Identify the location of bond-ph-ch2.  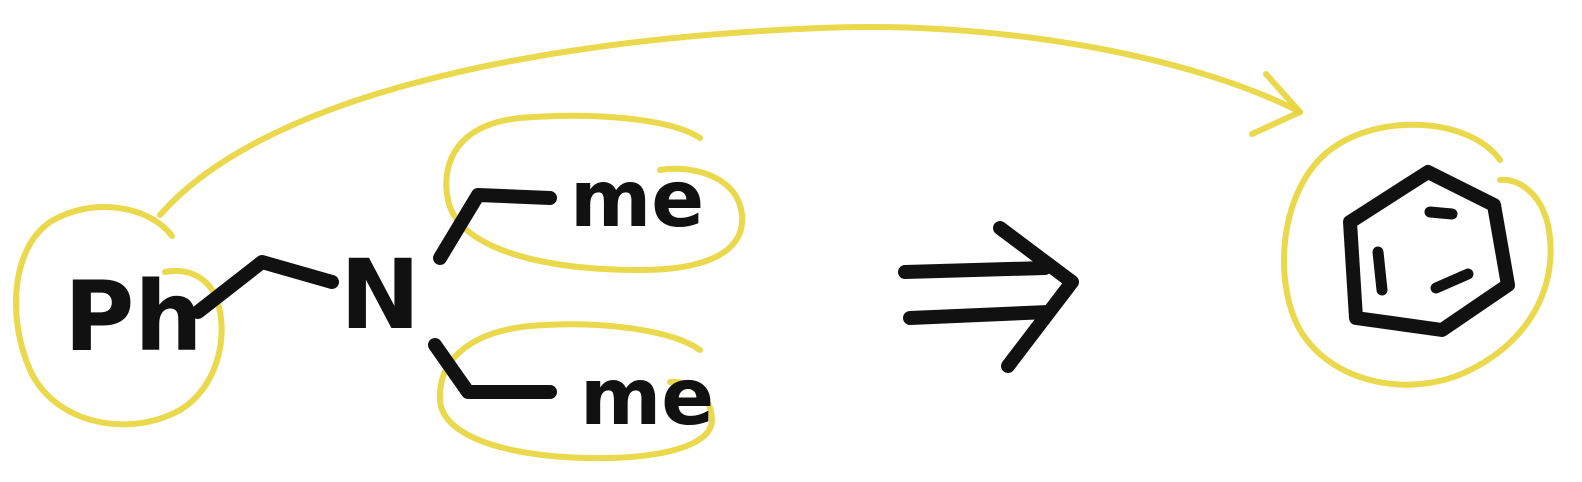
(265, 287).